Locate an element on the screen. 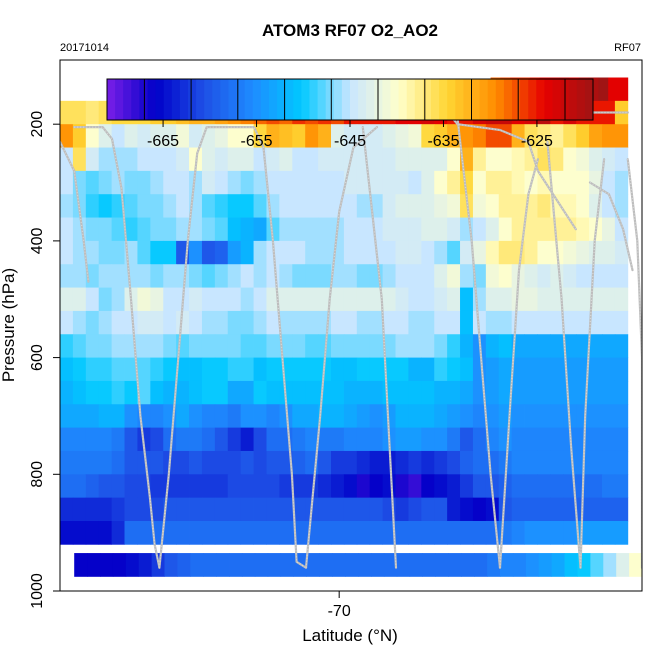 This screenshot has width=650, height=650. colorbar: -665 -655 -645 -635 -625 is located at coordinates (350, 114).